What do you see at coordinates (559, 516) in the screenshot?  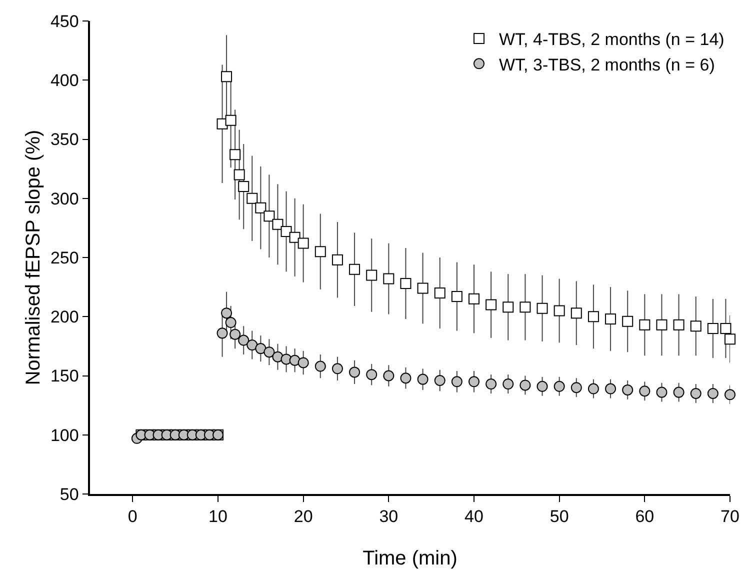 I see `x-tick-label: 50` at bounding box center [559, 516].